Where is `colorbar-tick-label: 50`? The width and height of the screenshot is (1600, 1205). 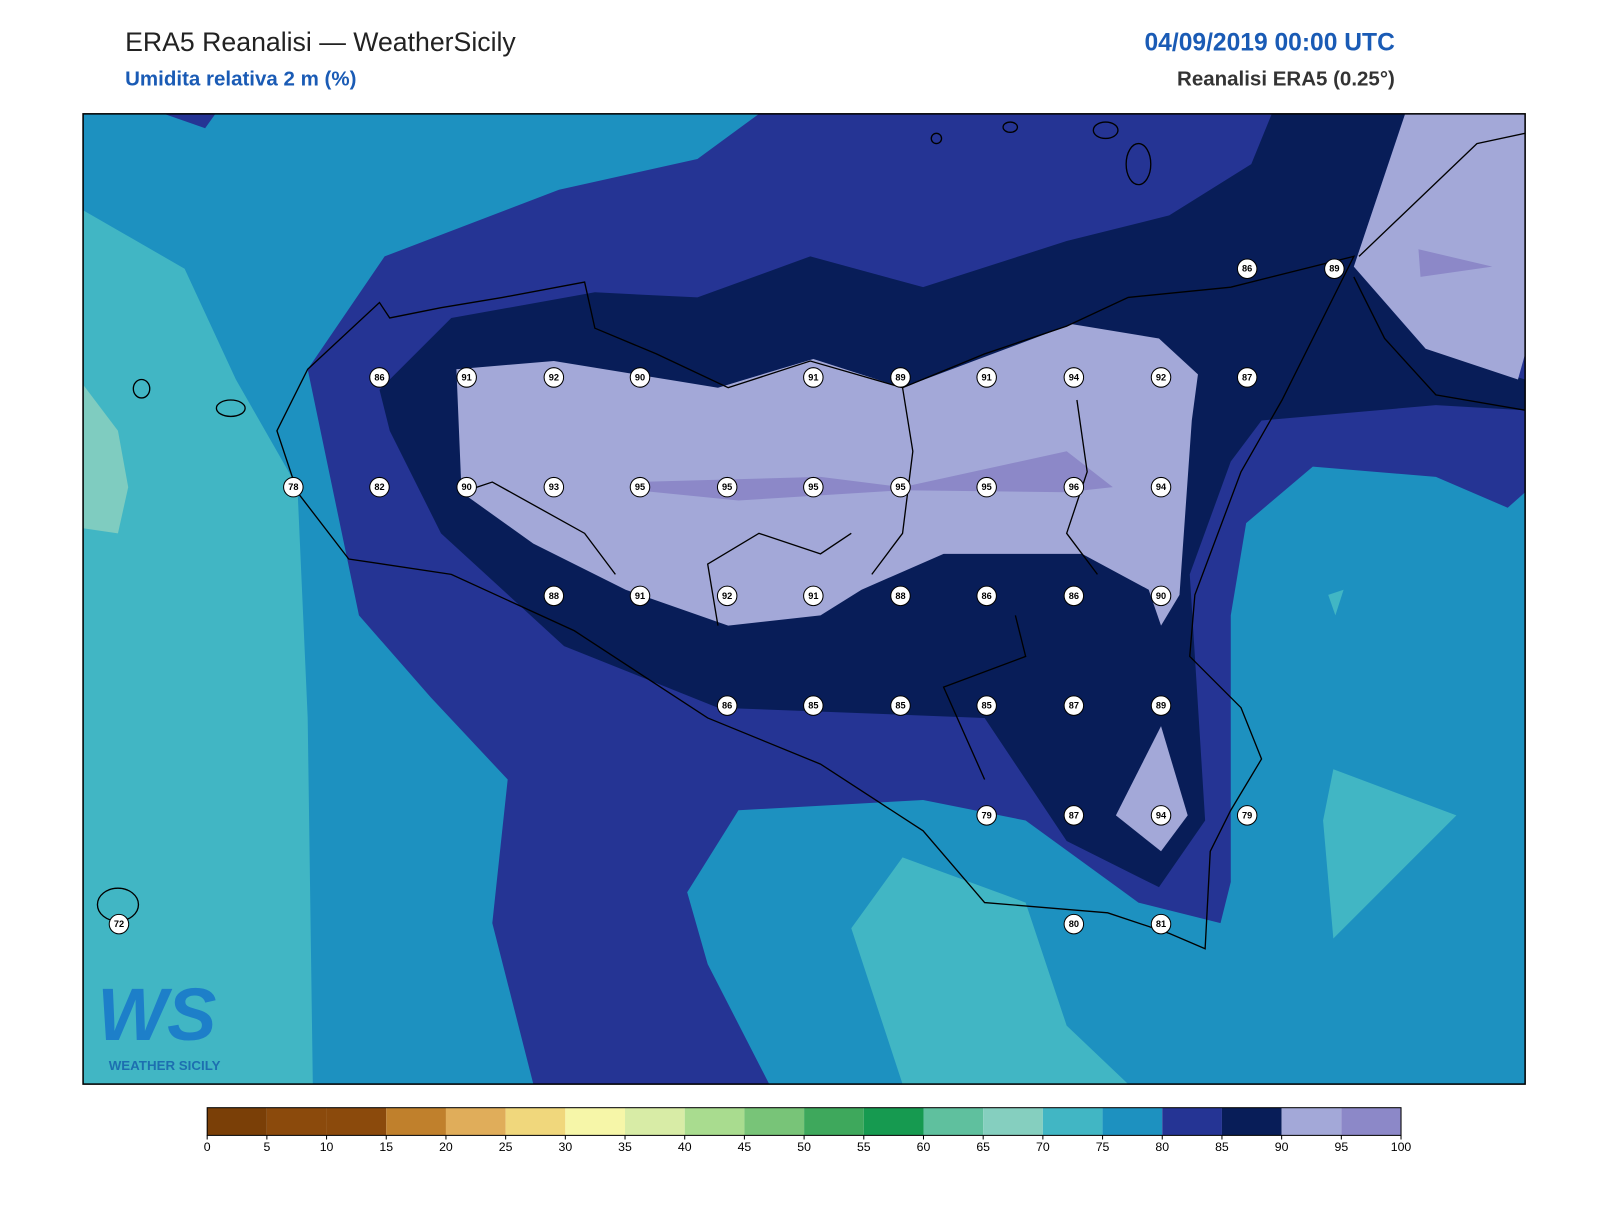
colorbar-tick-label: 50 is located at coordinates (804, 1147).